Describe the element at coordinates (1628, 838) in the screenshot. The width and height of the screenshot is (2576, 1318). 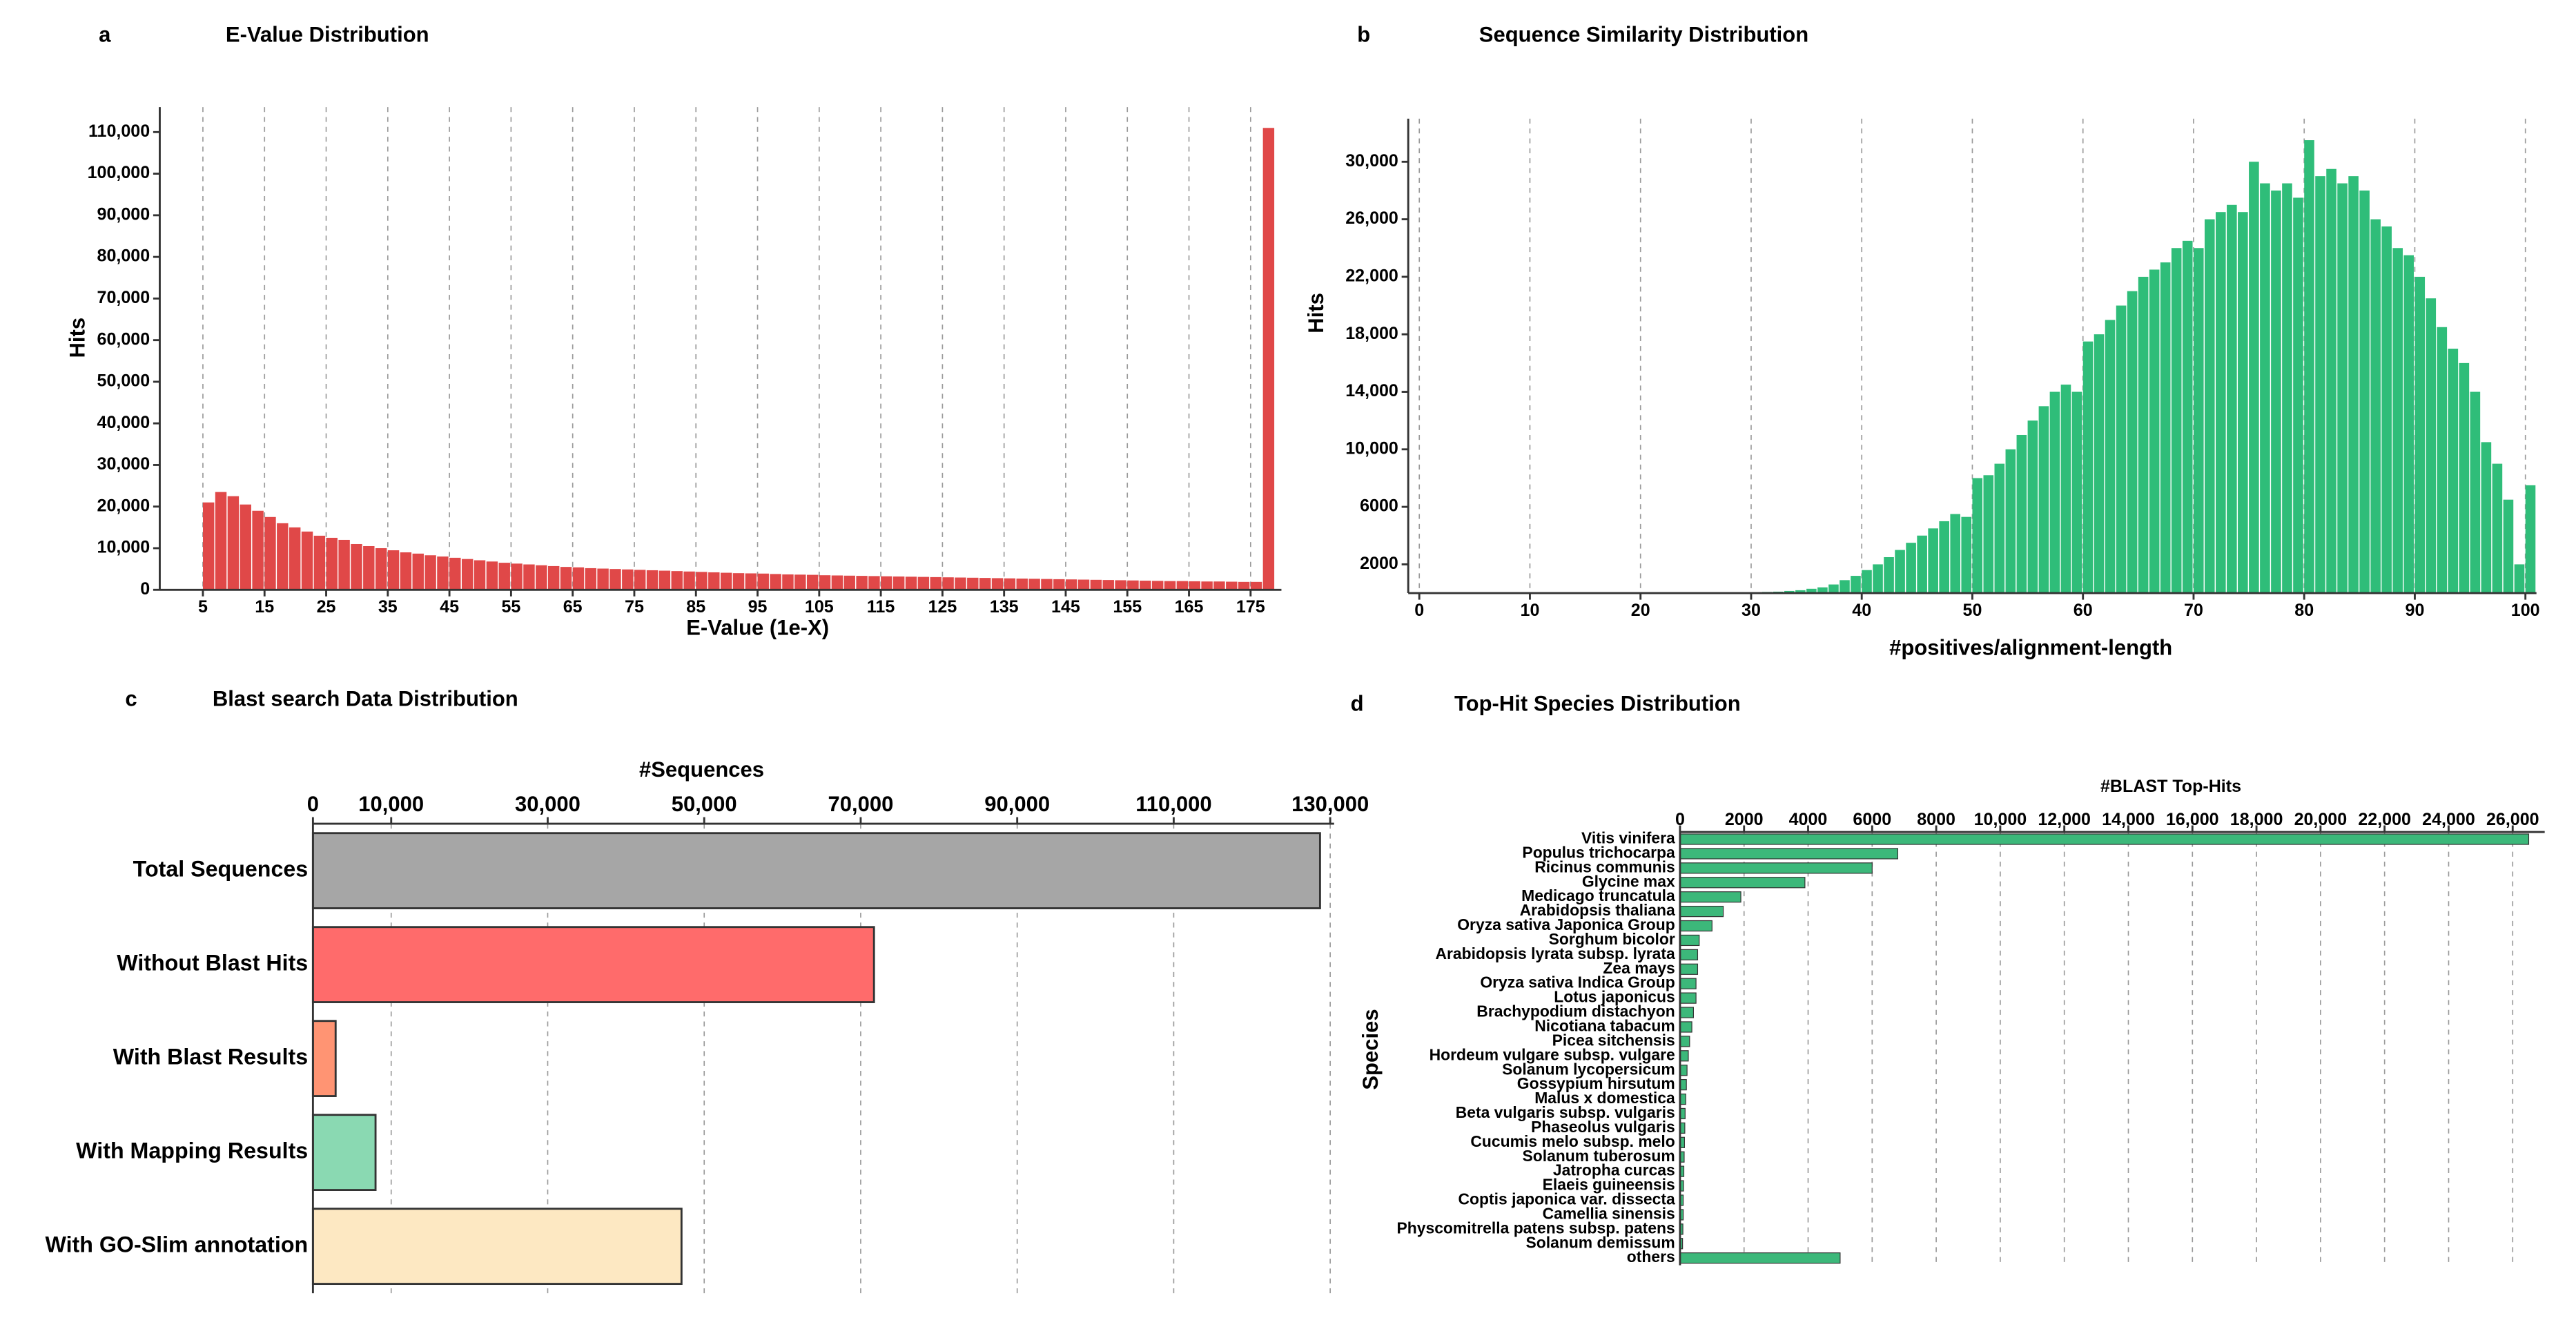
I see `category-label: Vitis vinifera` at that location.